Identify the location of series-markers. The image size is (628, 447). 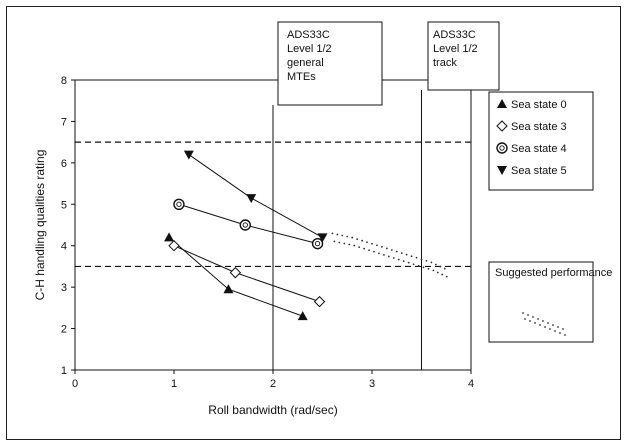
(246, 235).